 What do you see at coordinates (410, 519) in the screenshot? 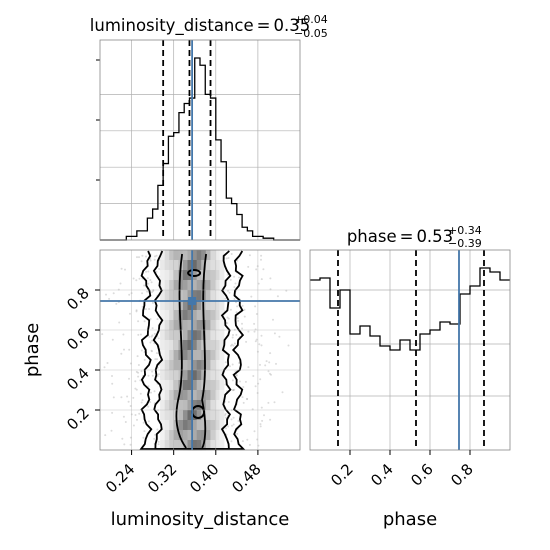
I see `x-axis-label: phase` at bounding box center [410, 519].